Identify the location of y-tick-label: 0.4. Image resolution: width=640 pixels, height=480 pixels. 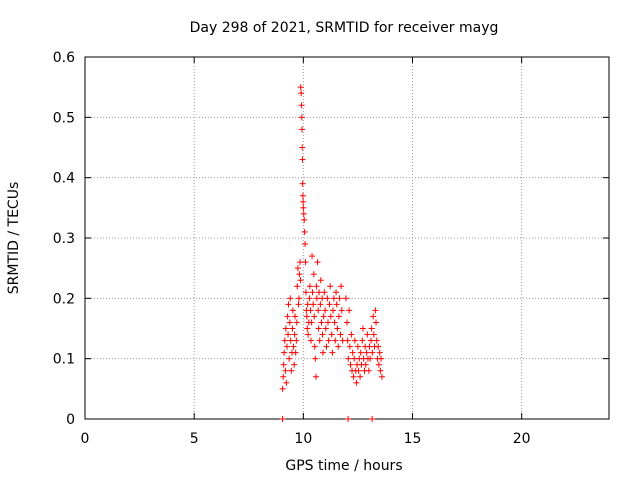
(64, 179).